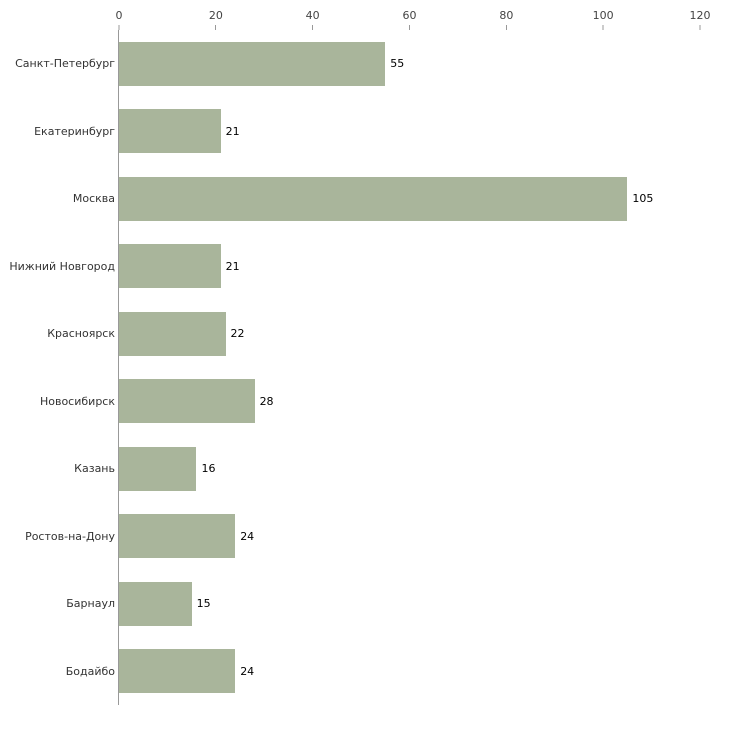 The width and height of the screenshot is (730, 730). I want to click on value-label: 22, so click(237, 334).